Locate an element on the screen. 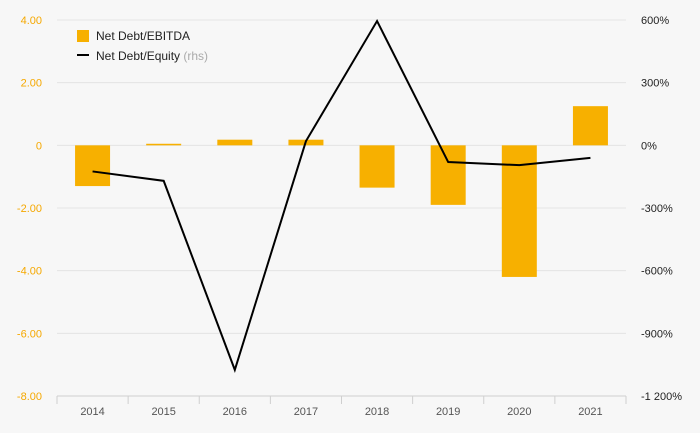 Image resolution: width=700 pixels, height=433 pixels. right-axis-tick-label: -600% is located at coordinates (657, 272).